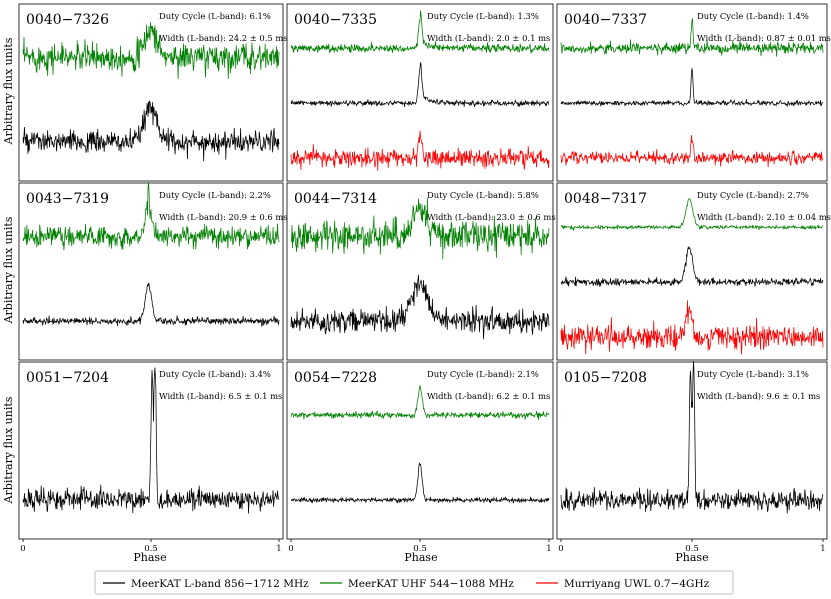 This screenshot has width=831, height=599. Describe the element at coordinates (758, 396) in the screenshot. I see `width-label: Width (L-band): 9.6 ± 0.1 ms` at that location.